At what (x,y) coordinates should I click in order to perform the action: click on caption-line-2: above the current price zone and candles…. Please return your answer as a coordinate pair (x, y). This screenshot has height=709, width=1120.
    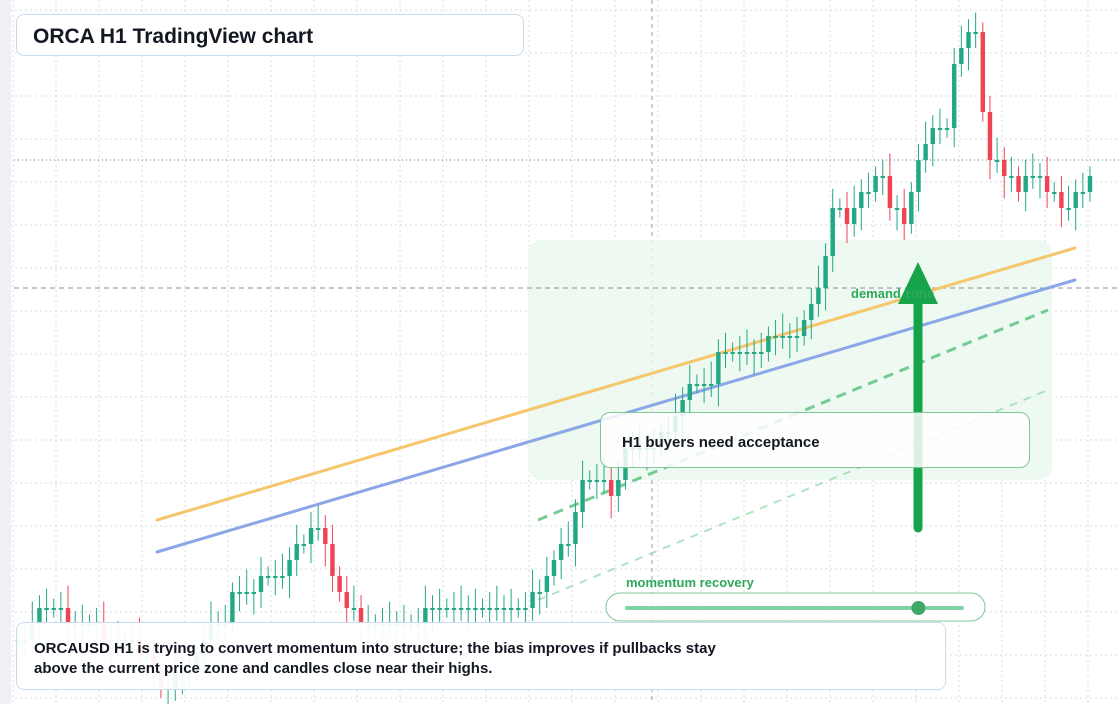
    Looking at the image, I should click on (263, 668).